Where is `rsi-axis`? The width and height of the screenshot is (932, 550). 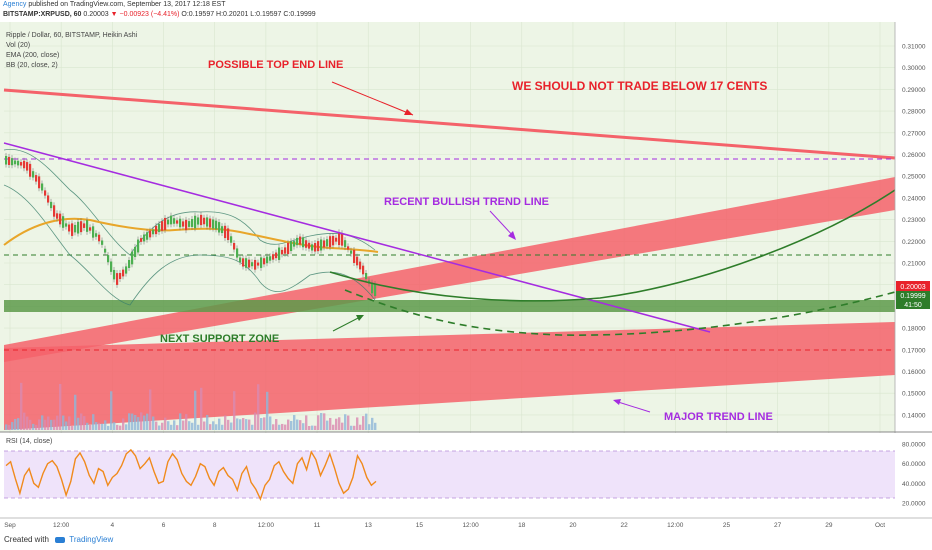
rsi-axis is located at coordinates (913, 475).